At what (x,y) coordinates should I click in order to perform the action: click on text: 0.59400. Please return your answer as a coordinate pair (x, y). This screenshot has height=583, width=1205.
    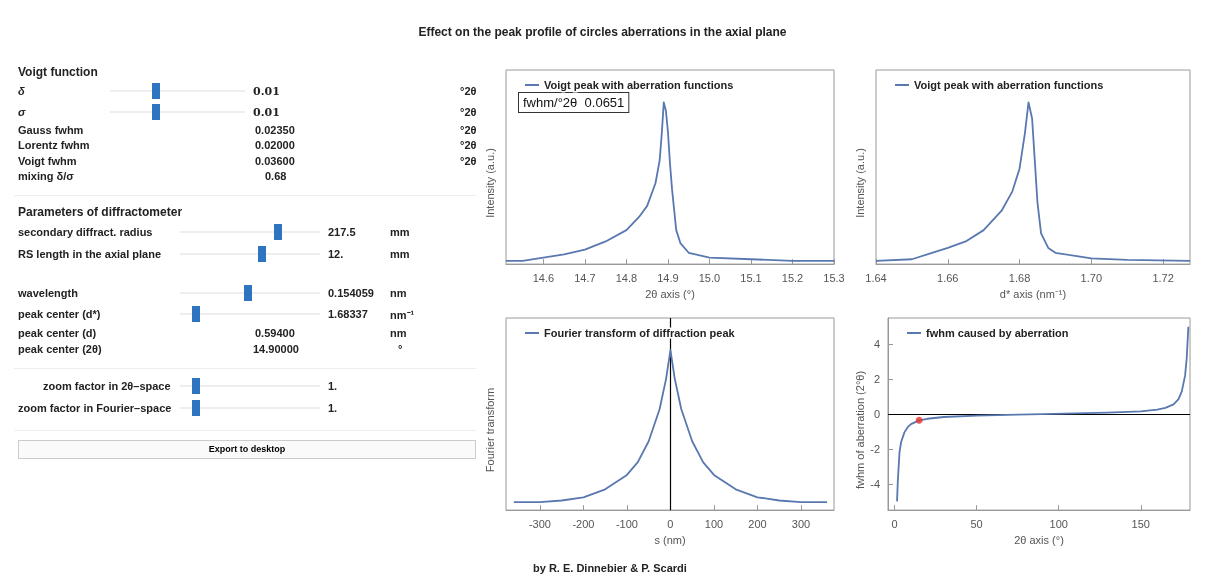
    Looking at the image, I should click on (275, 333).